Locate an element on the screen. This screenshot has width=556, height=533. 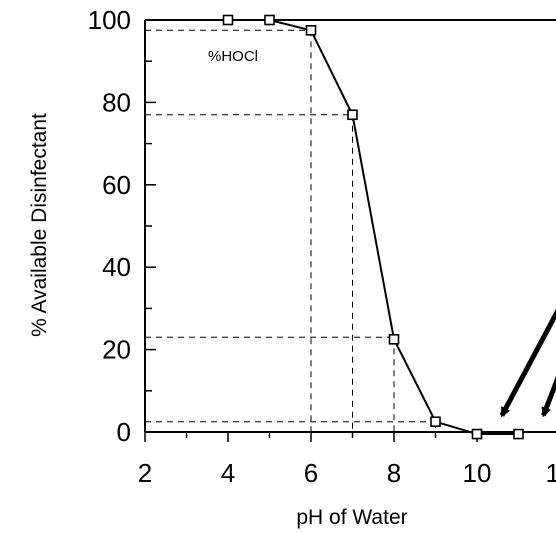
x-tick-label: 8 is located at coordinates (394, 473).